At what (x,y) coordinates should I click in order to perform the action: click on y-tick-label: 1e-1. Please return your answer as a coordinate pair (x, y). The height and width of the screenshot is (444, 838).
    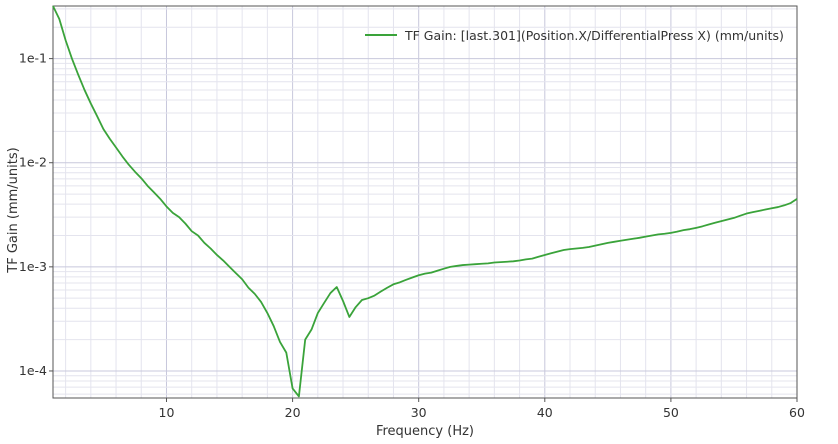
    Looking at the image, I should click on (33, 58).